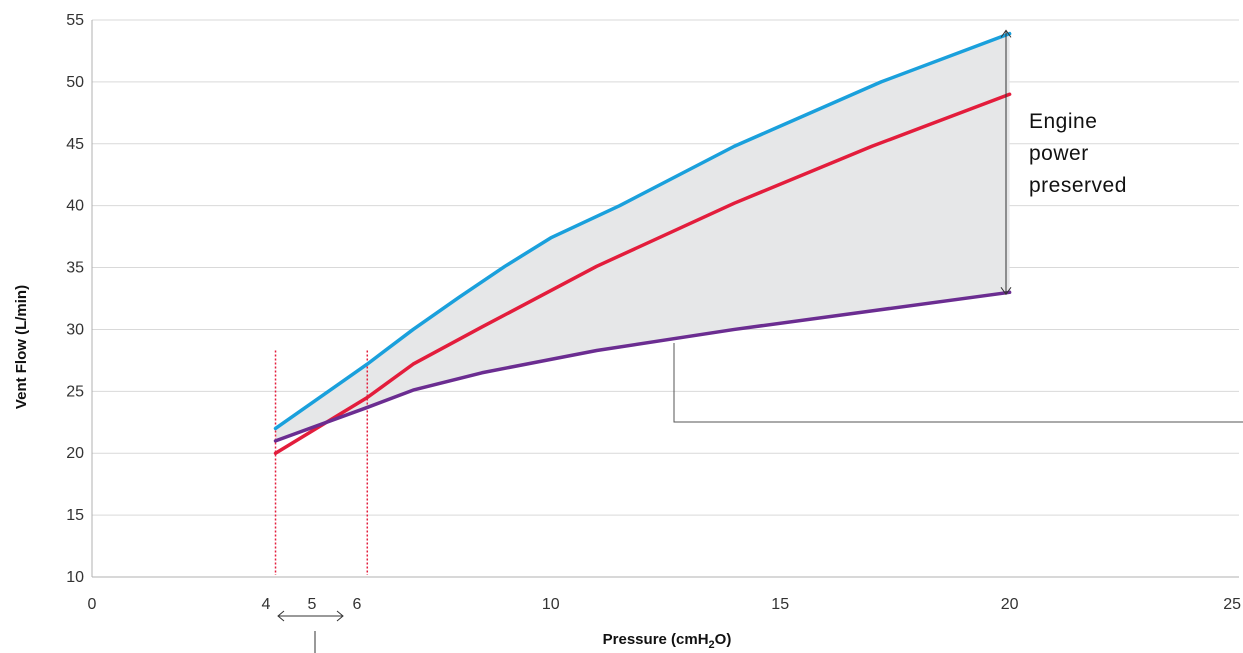 Image resolution: width=1243 pixels, height=653 pixels. I want to click on marker-left-label: 4, so click(266, 604).